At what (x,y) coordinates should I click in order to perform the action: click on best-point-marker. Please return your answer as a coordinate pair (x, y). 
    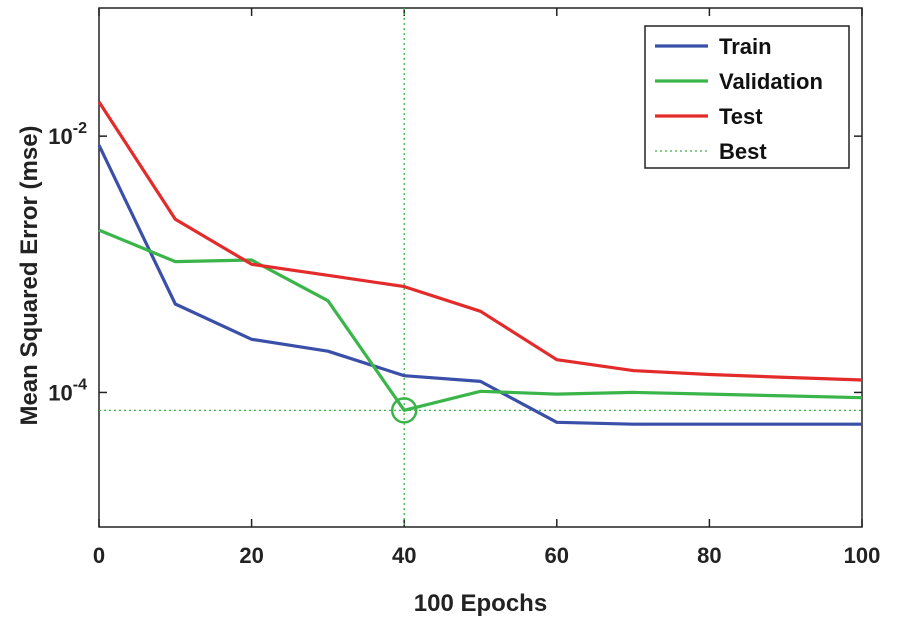
    Looking at the image, I should click on (404, 410).